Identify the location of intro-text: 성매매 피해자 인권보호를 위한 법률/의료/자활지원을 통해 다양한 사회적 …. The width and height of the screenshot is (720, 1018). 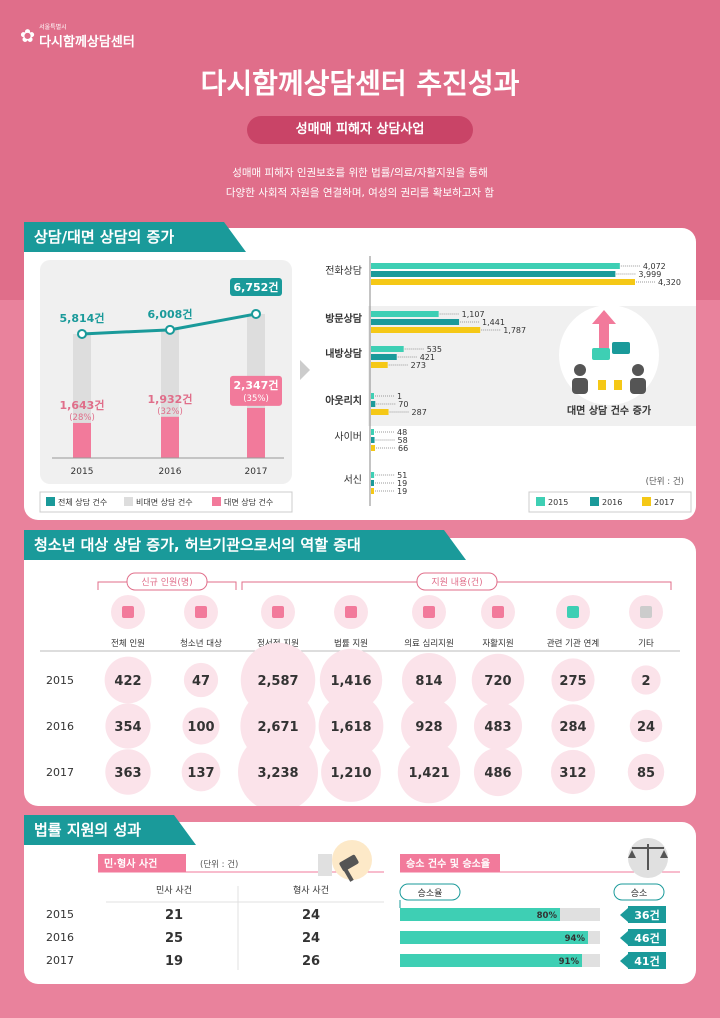
(360, 183).